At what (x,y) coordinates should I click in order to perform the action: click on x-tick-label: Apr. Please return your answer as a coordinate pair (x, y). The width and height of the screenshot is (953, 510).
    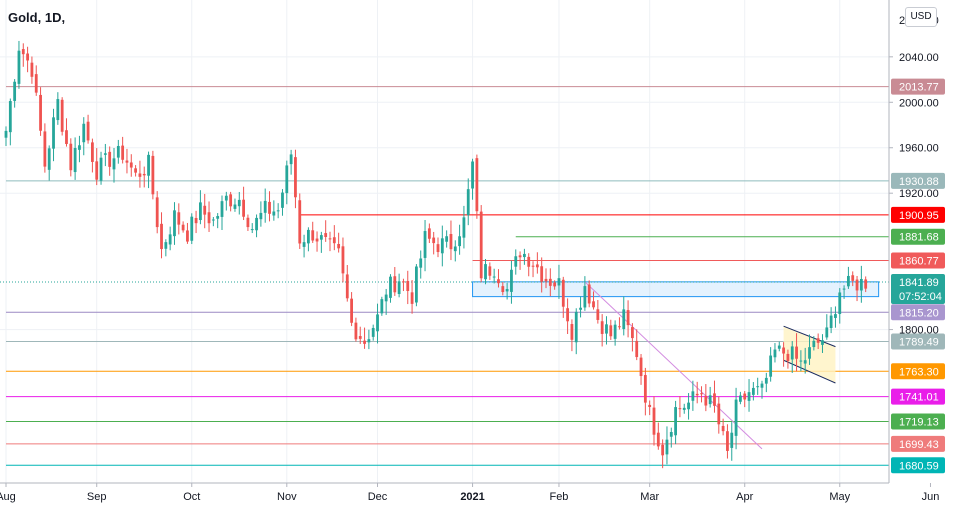
    Looking at the image, I should click on (744, 497).